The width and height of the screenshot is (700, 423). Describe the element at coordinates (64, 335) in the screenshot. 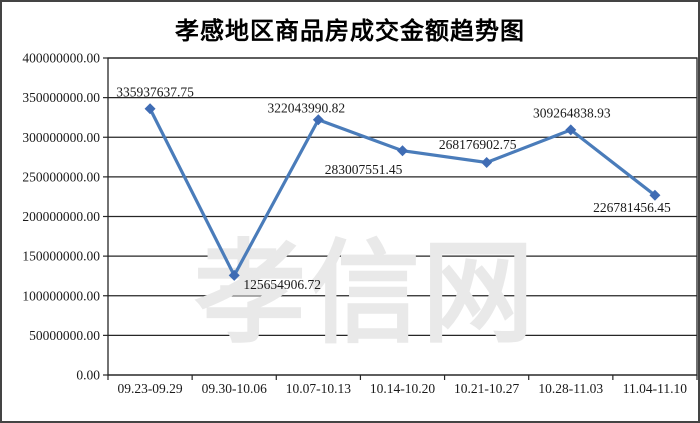

I see `y-axis-tick-label: 50000000.00` at that location.